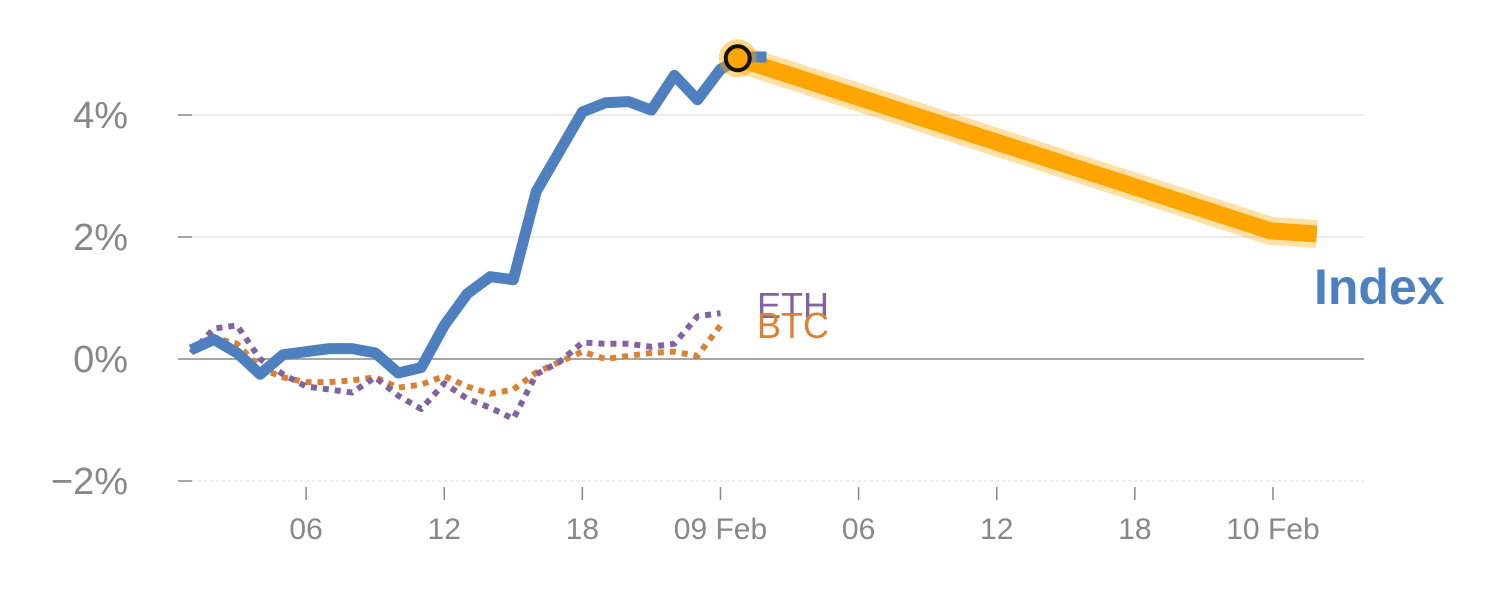 This screenshot has height=600, width=1500. What do you see at coordinates (793, 305) in the screenshot?
I see `series-label-eth: ETH` at bounding box center [793, 305].